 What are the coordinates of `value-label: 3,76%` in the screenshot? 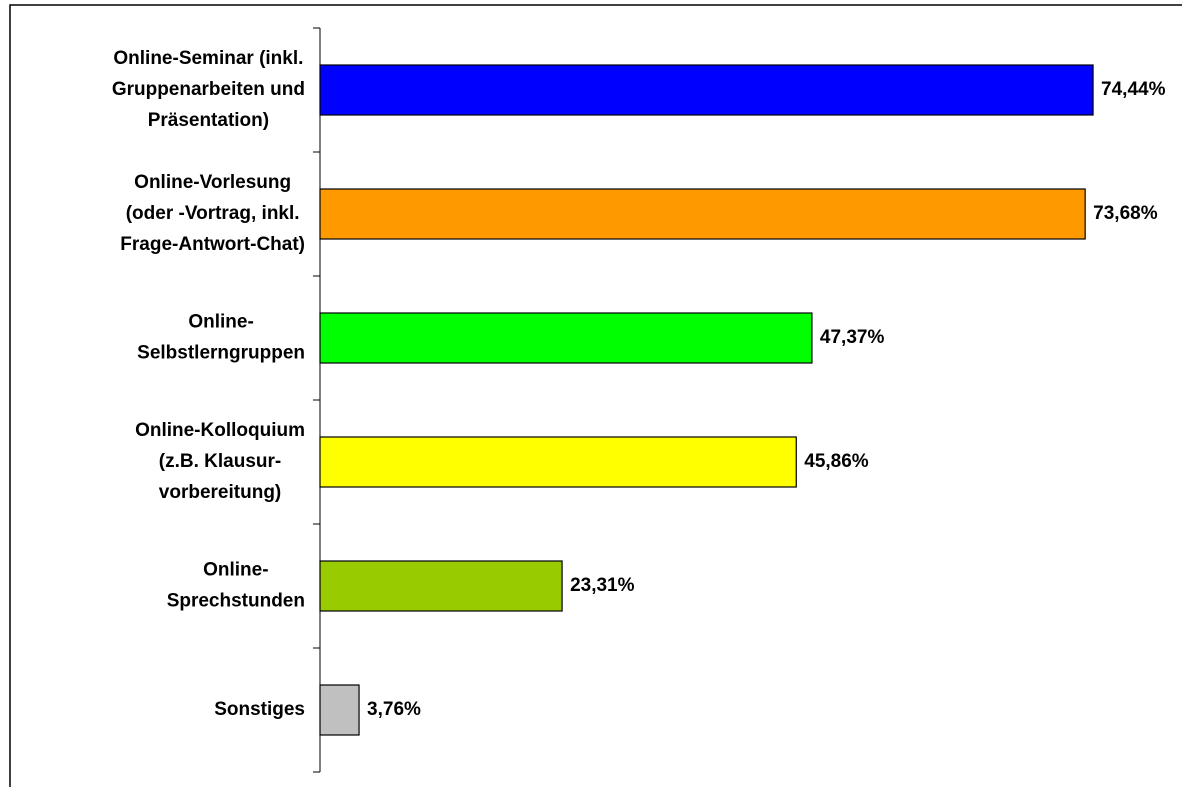 It's located at (394, 709).